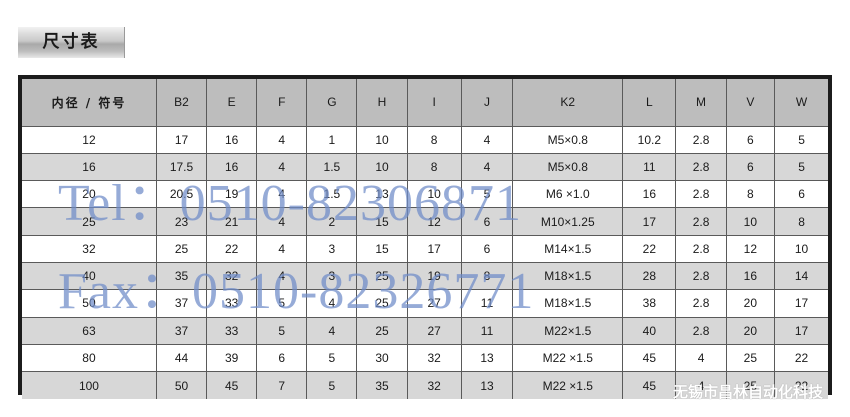 This screenshot has width=850, height=417. I want to click on cell-g: 3, so click(332, 249).